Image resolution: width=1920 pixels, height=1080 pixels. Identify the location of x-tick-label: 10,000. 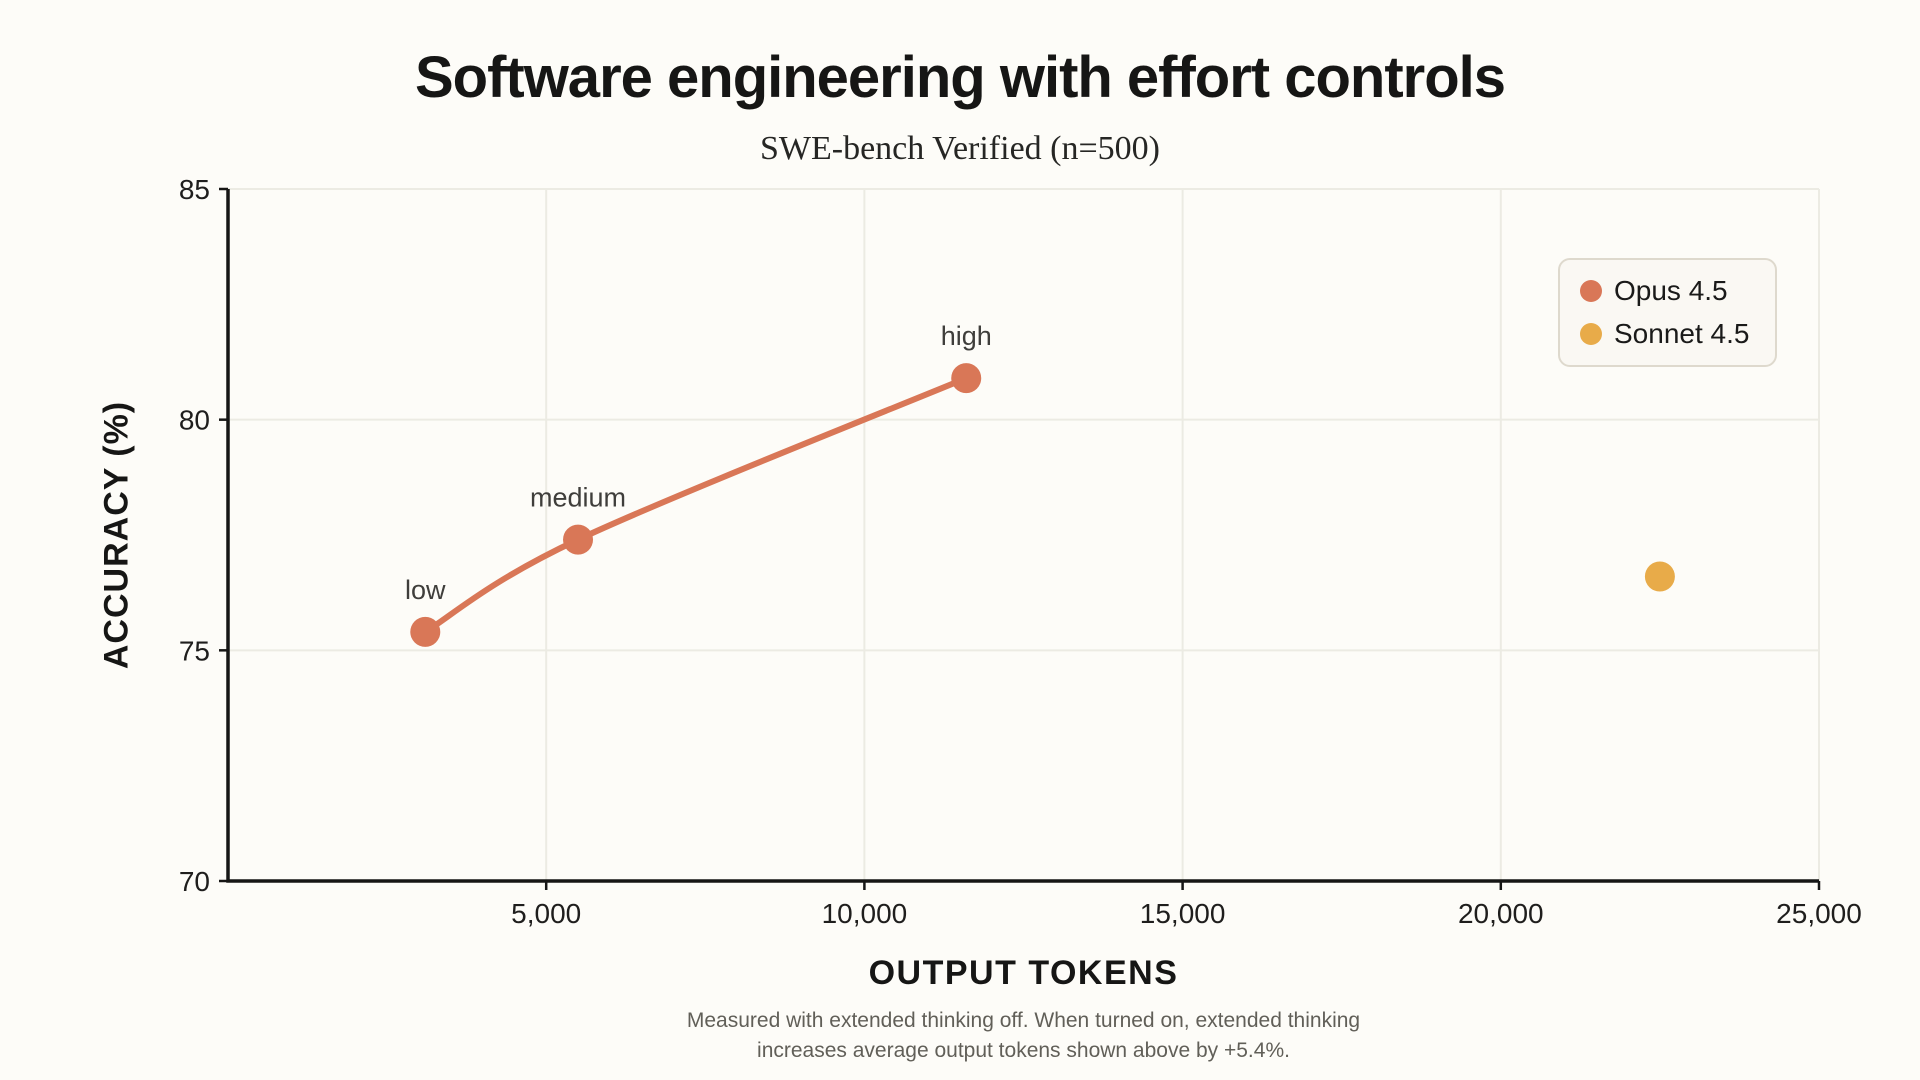
(865, 913).